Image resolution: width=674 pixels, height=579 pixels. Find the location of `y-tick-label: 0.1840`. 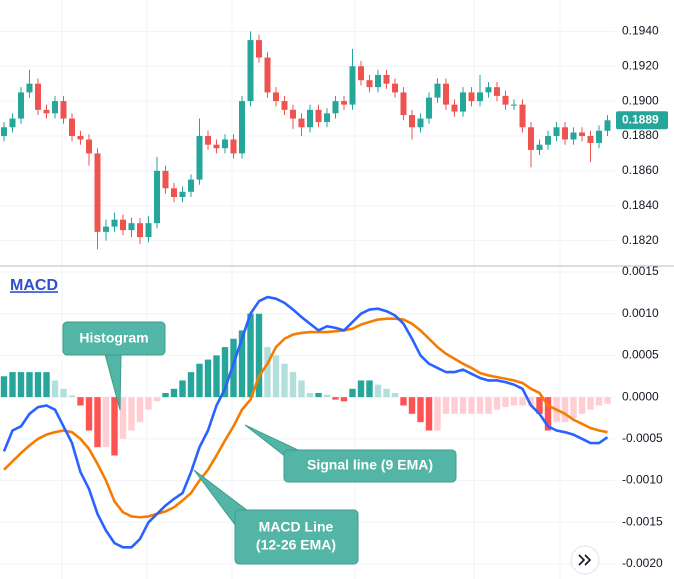

y-tick-label: 0.1840 is located at coordinates (640, 205).